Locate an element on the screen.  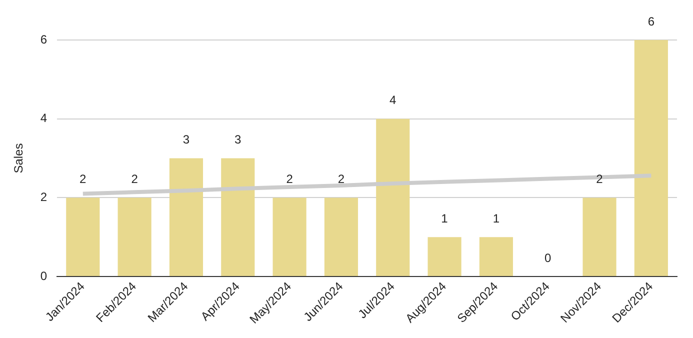
y-axis-title: Sales is located at coordinates (19, 158).